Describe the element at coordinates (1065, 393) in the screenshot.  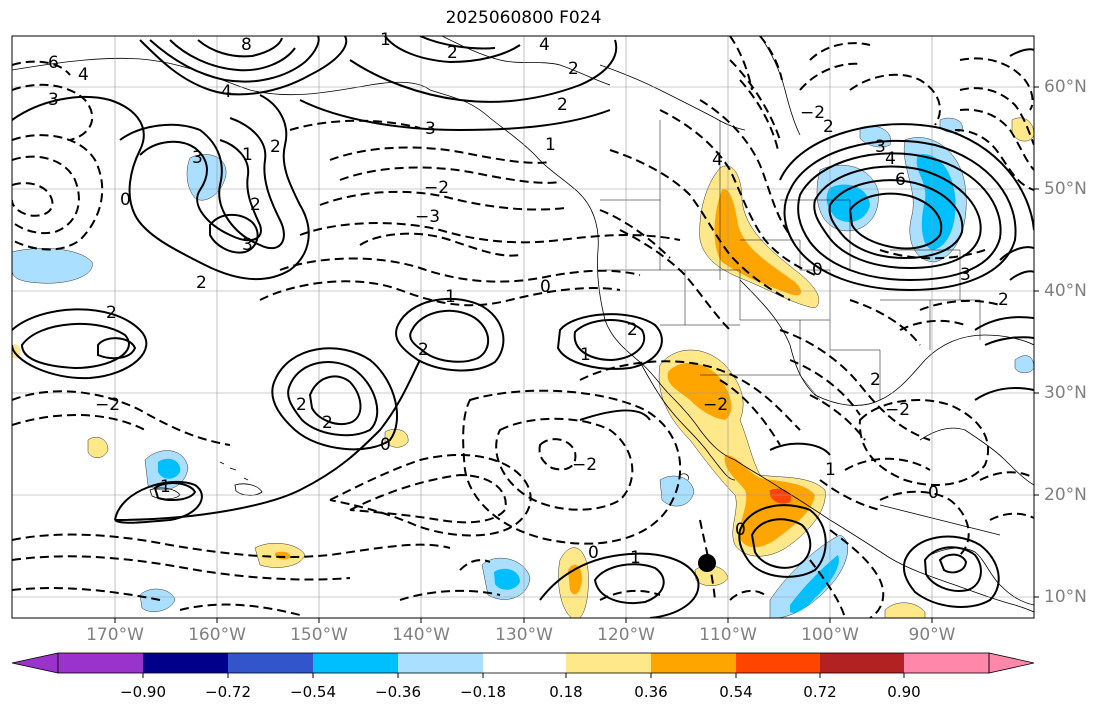
I see `lat-label-30n: 30°N` at that location.